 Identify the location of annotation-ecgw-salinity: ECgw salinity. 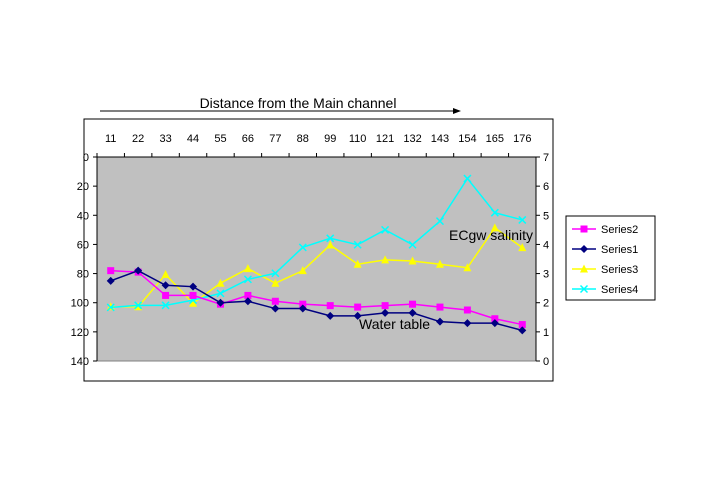
(491, 235).